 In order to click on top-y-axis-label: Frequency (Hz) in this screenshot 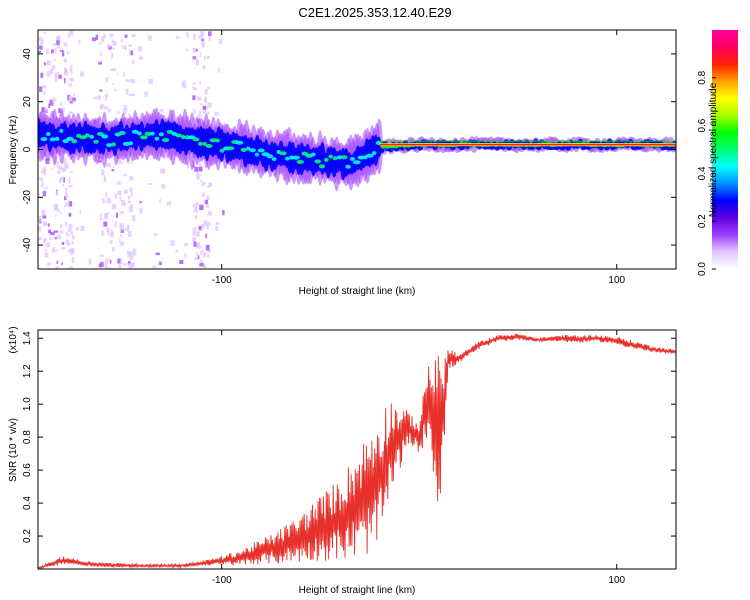, I will do `click(13, 150)`.